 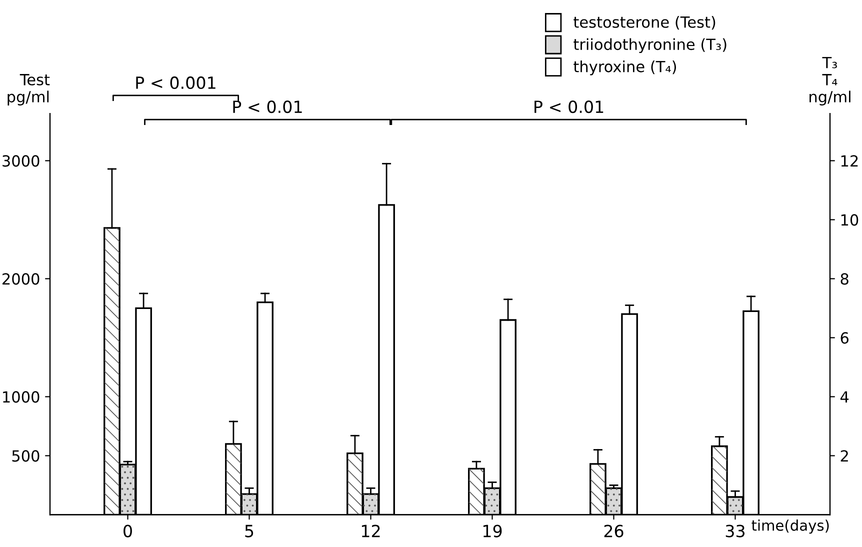 What do you see at coordinates (625, 68) in the screenshot?
I see `legend-label: thyroxine (T₄)` at bounding box center [625, 68].